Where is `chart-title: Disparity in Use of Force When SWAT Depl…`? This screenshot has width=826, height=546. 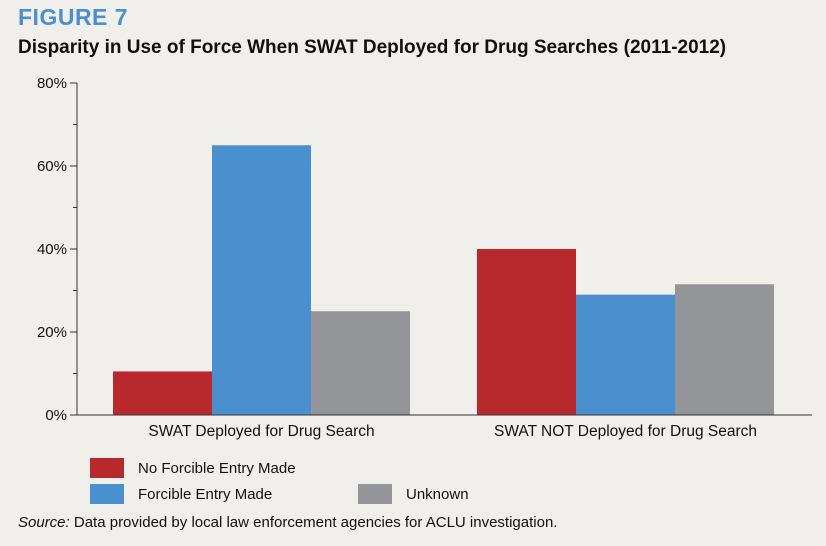
chart-title: Disparity in Use of Force When SWAT Depl… is located at coordinates (372, 47).